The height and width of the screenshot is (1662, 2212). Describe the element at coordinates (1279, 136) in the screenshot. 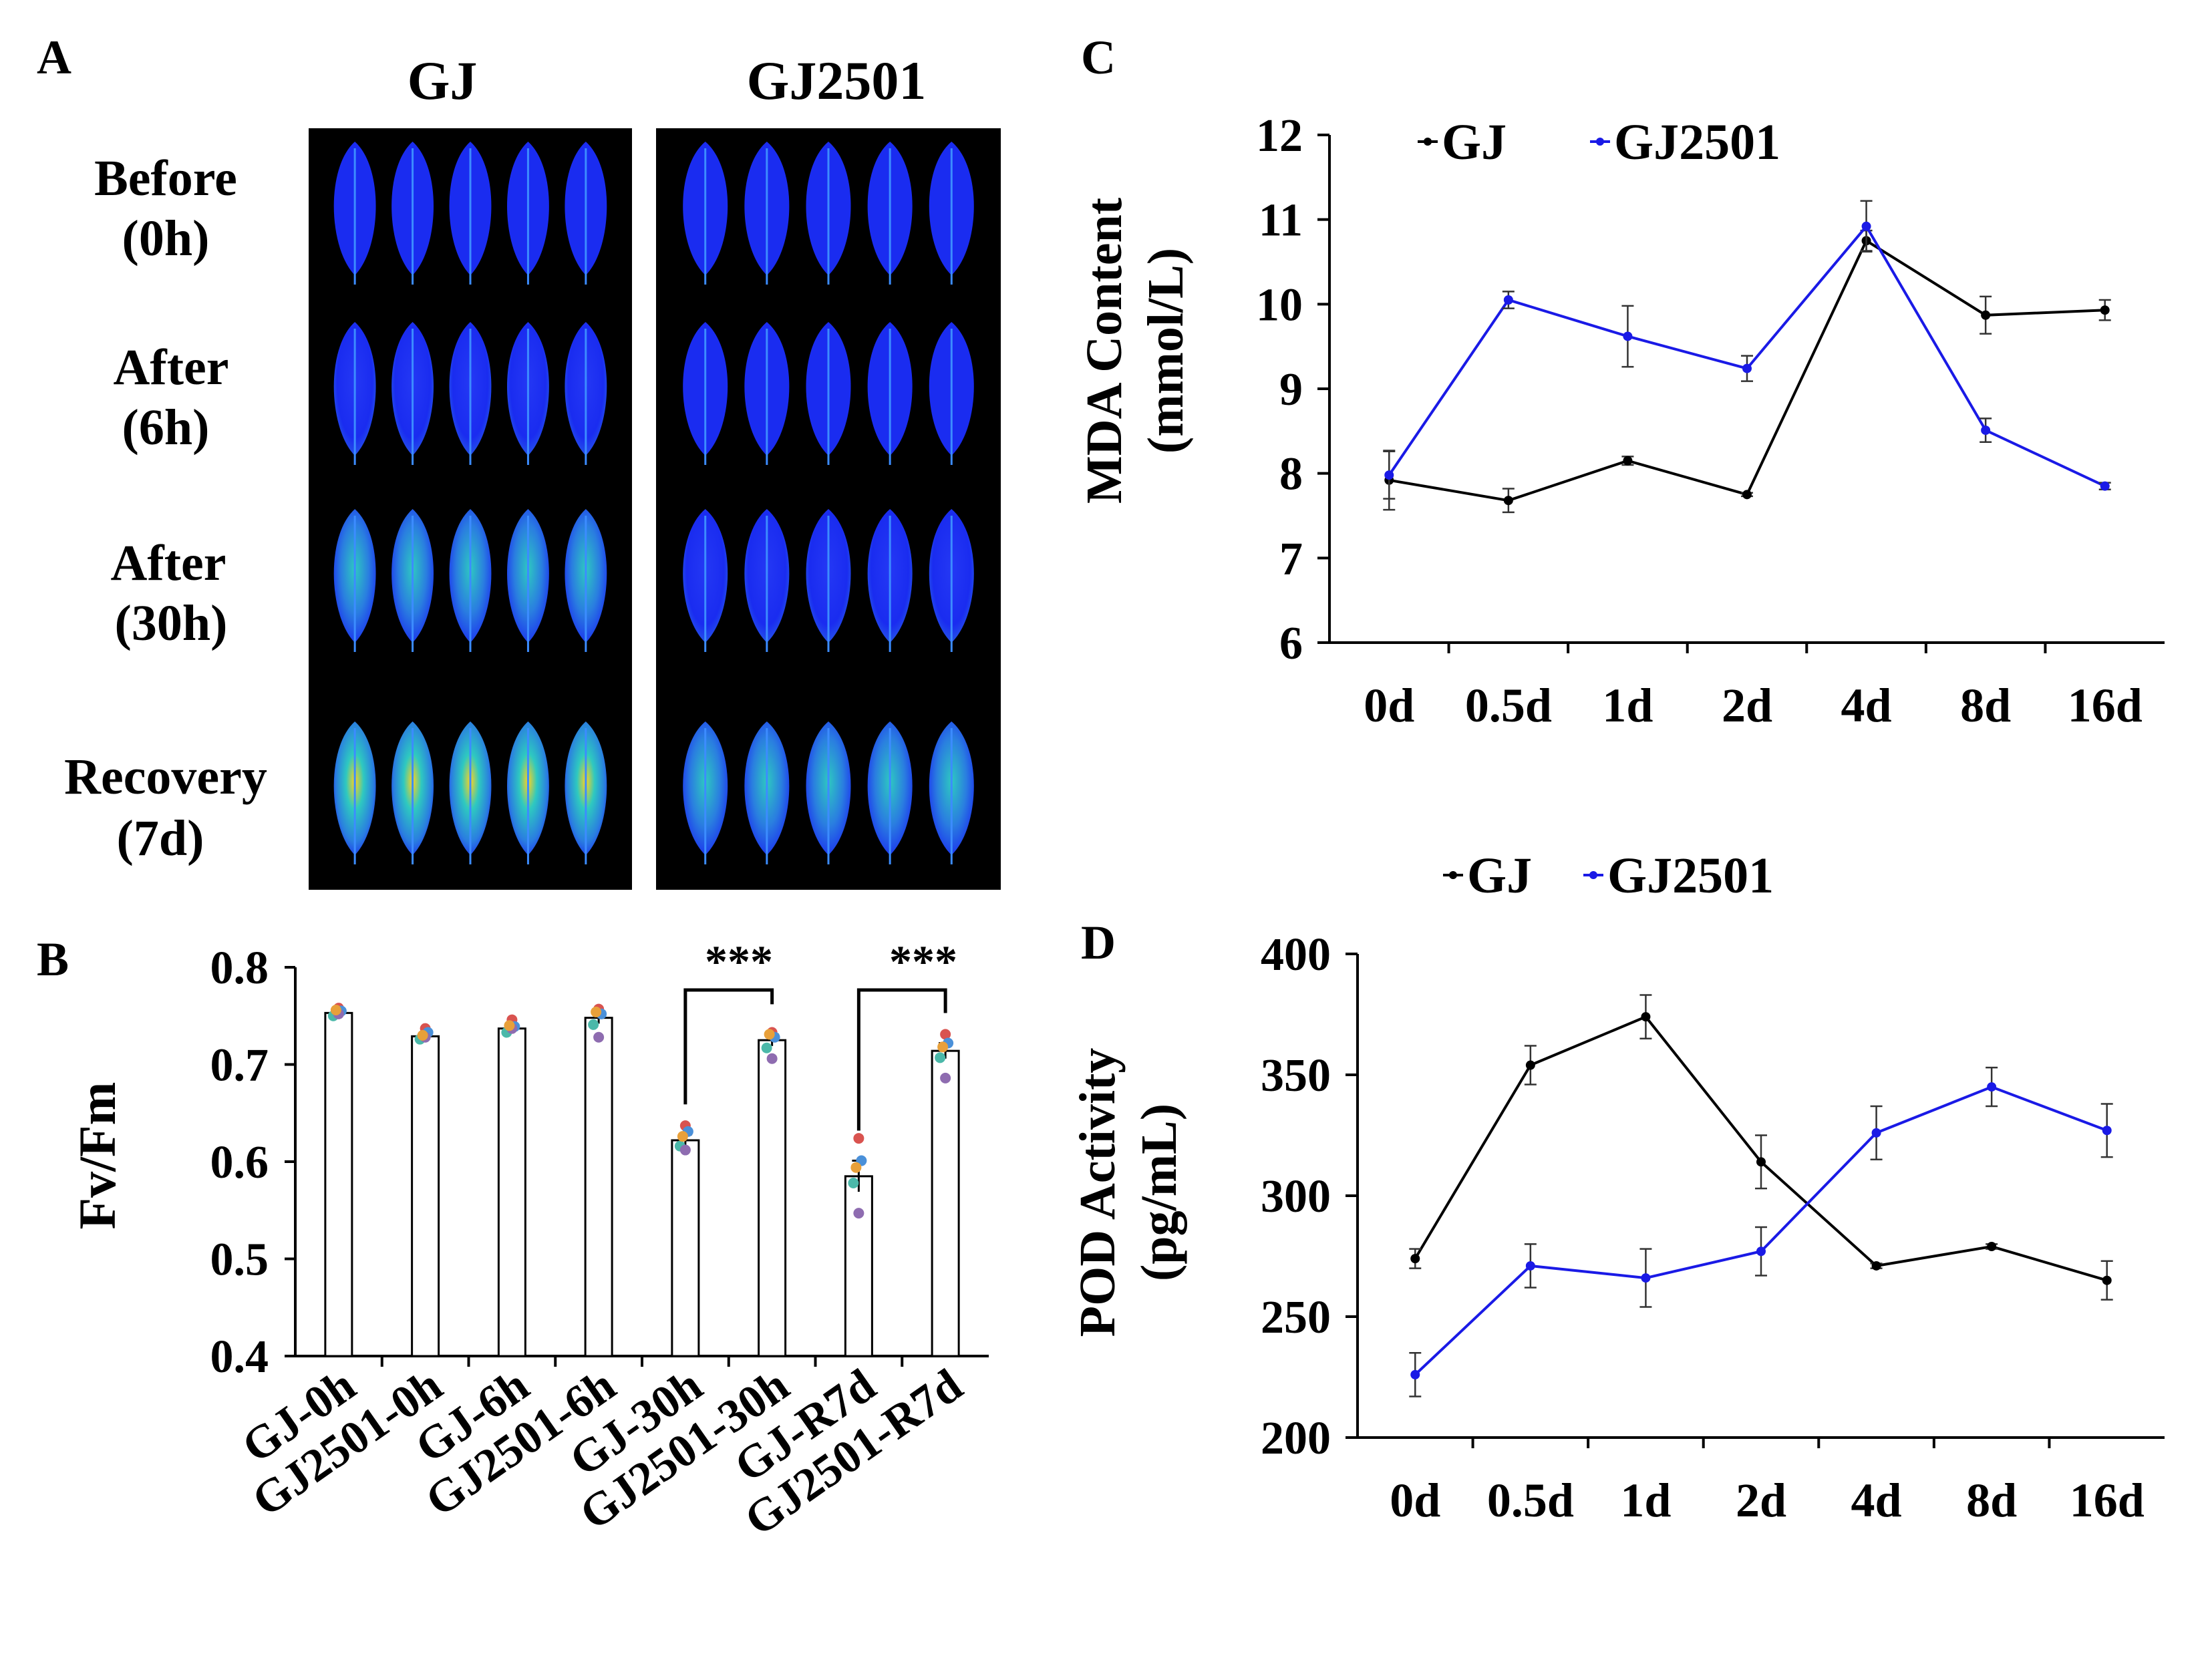

I see `y-tick-label: 12` at that location.